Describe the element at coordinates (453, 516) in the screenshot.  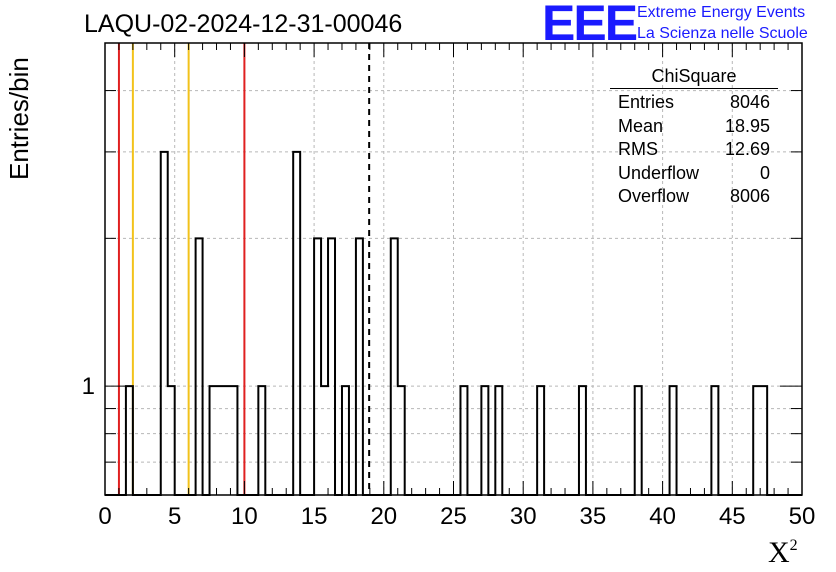
I see `x-tick-label: 25` at that location.